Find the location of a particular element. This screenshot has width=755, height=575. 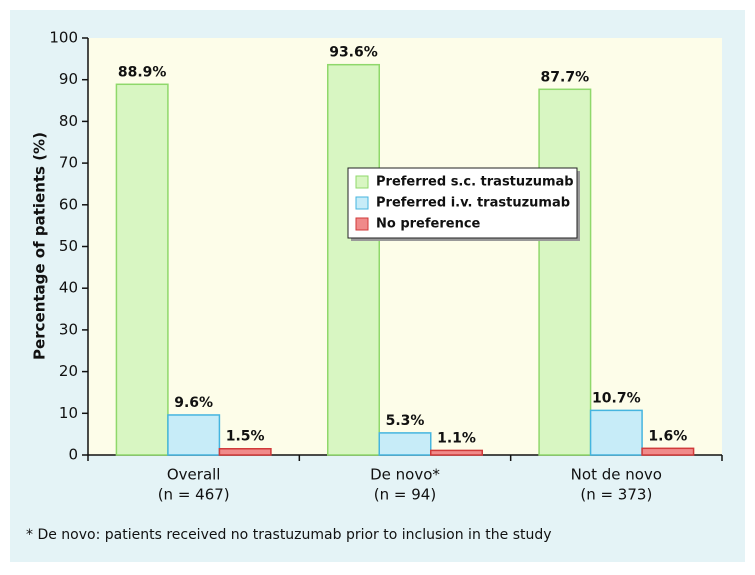

x-tick-note: (n = 467) is located at coordinates (194, 495).